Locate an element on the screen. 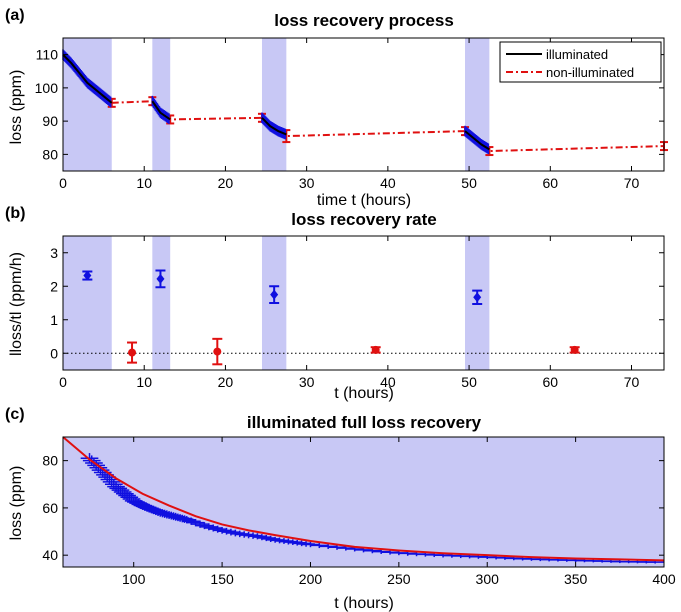  legend-box is located at coordinates (580, 62).